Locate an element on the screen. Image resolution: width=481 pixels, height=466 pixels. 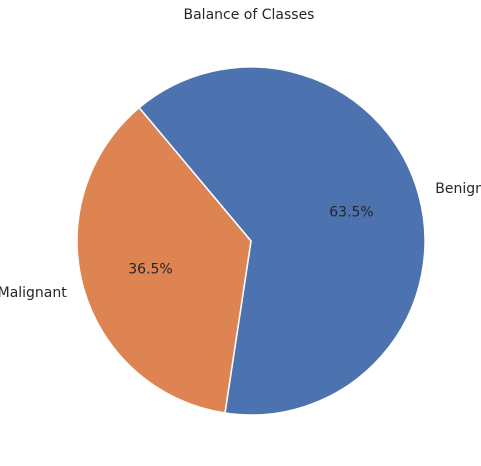
pie-pct-label-benign: 63.5% is located at coordinates (351, 213).